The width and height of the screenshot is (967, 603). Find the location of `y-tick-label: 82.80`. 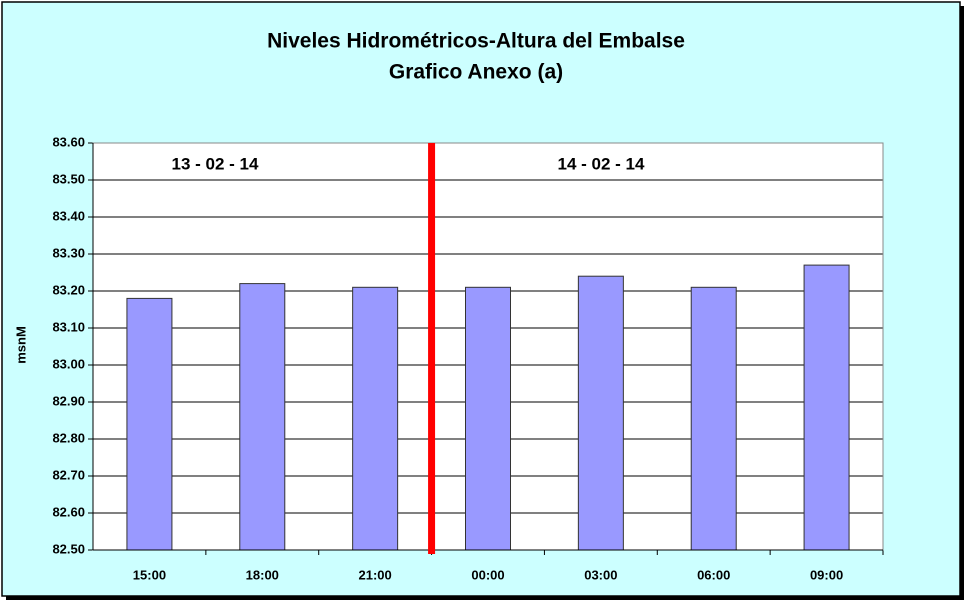

y-tick-label: 82.80 is located at coordinates (68, 437).